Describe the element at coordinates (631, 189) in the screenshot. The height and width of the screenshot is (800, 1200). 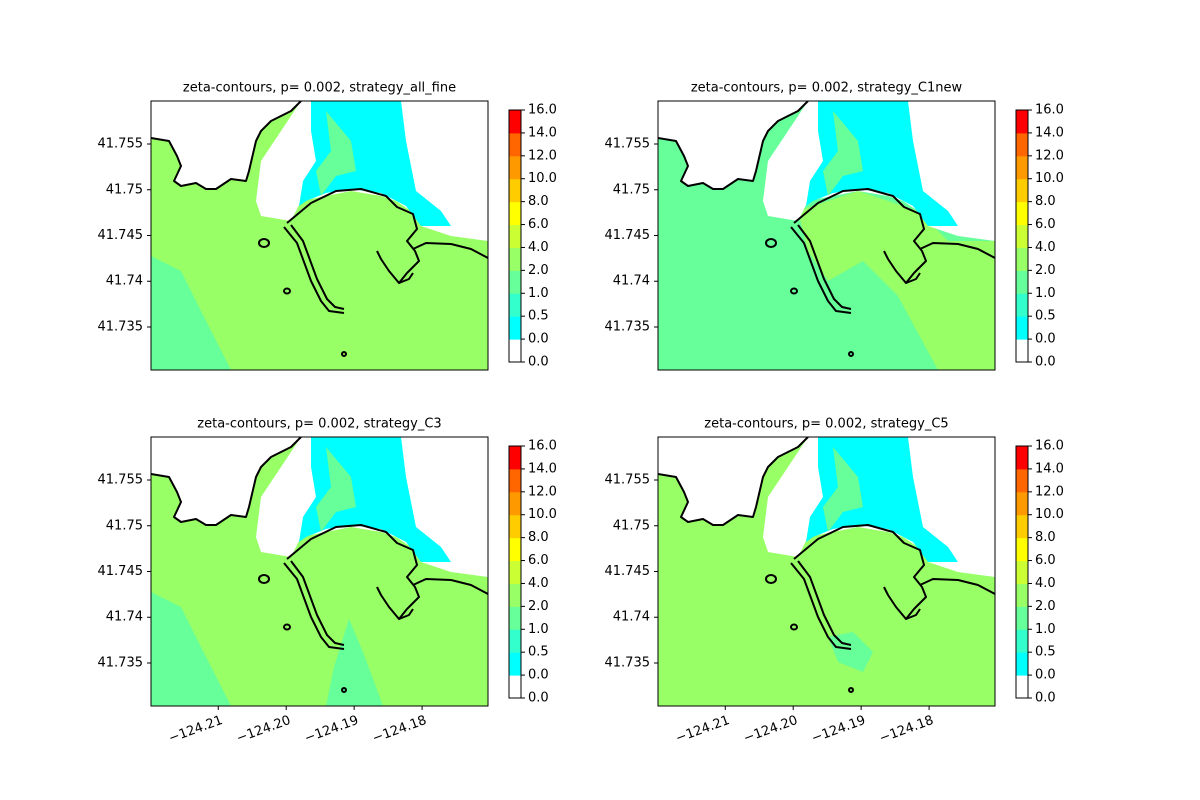
I see `y-tick-label: 41.75` at that location.